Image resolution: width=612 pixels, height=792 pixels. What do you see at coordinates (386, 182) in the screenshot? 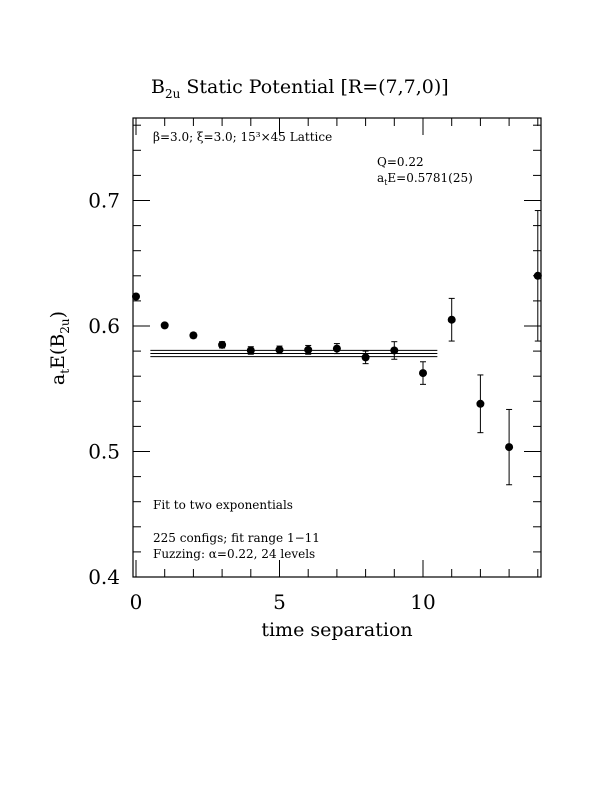
I see `fit-energy-subscript: t` at bounding box center [386, 182].